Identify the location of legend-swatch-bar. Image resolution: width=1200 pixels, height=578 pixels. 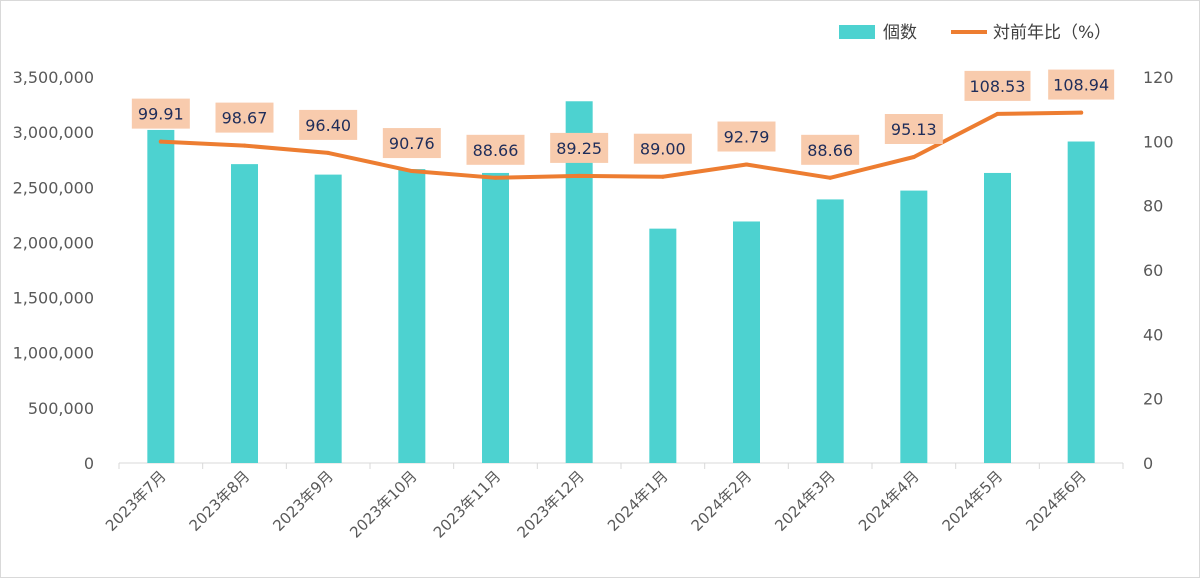
(857, 32).